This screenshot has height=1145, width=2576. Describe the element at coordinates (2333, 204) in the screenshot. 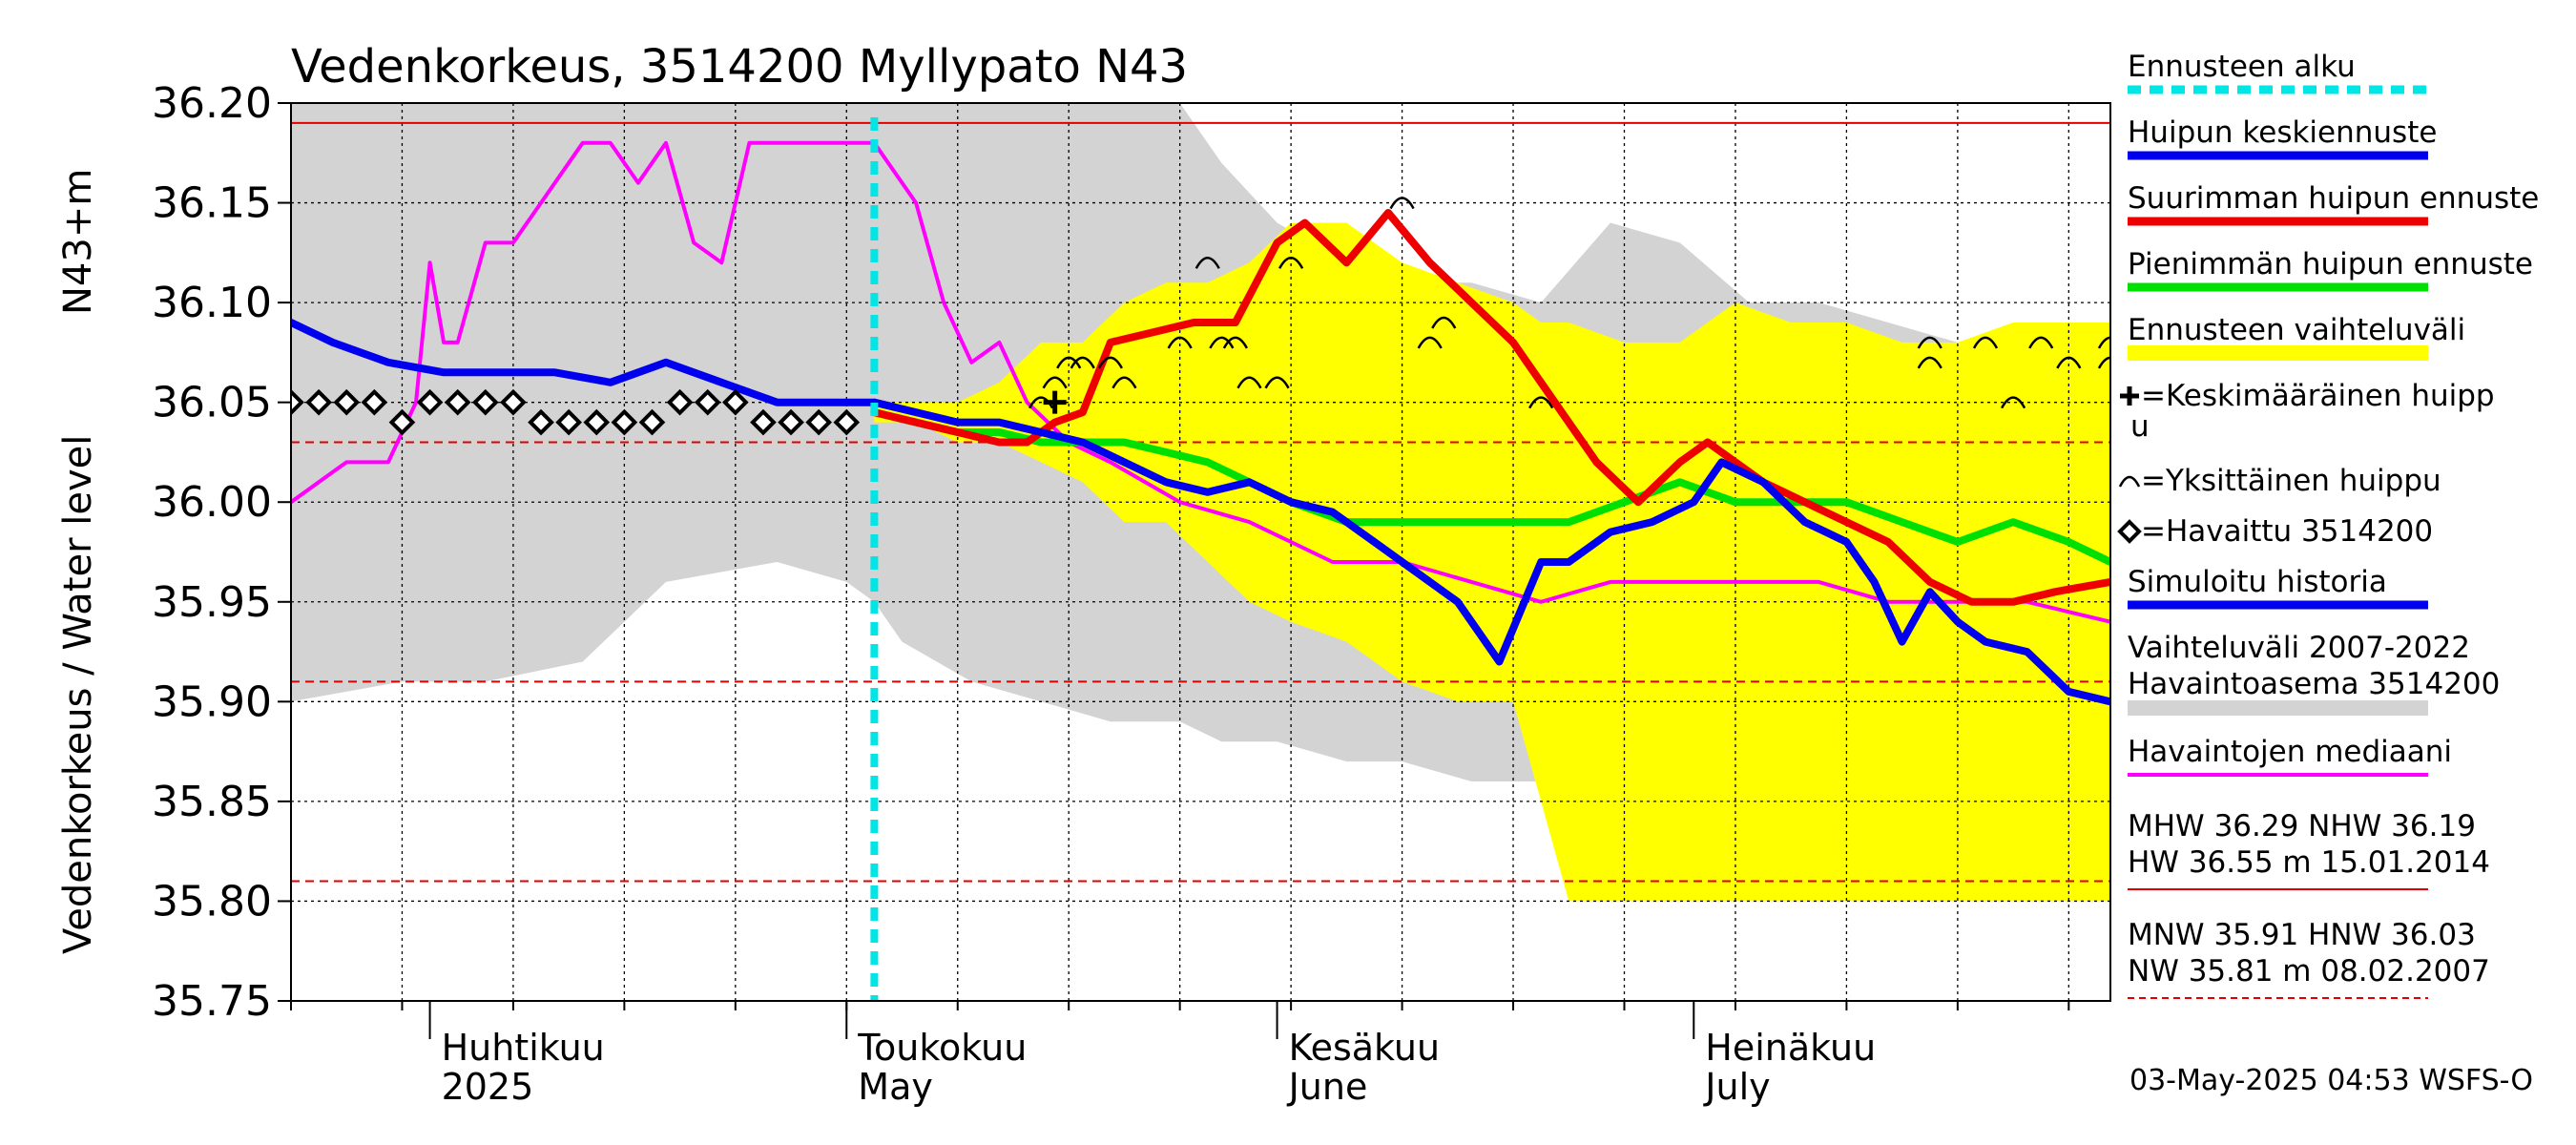

I see `legend-item: Suurimman huipun ennuste` at that location.